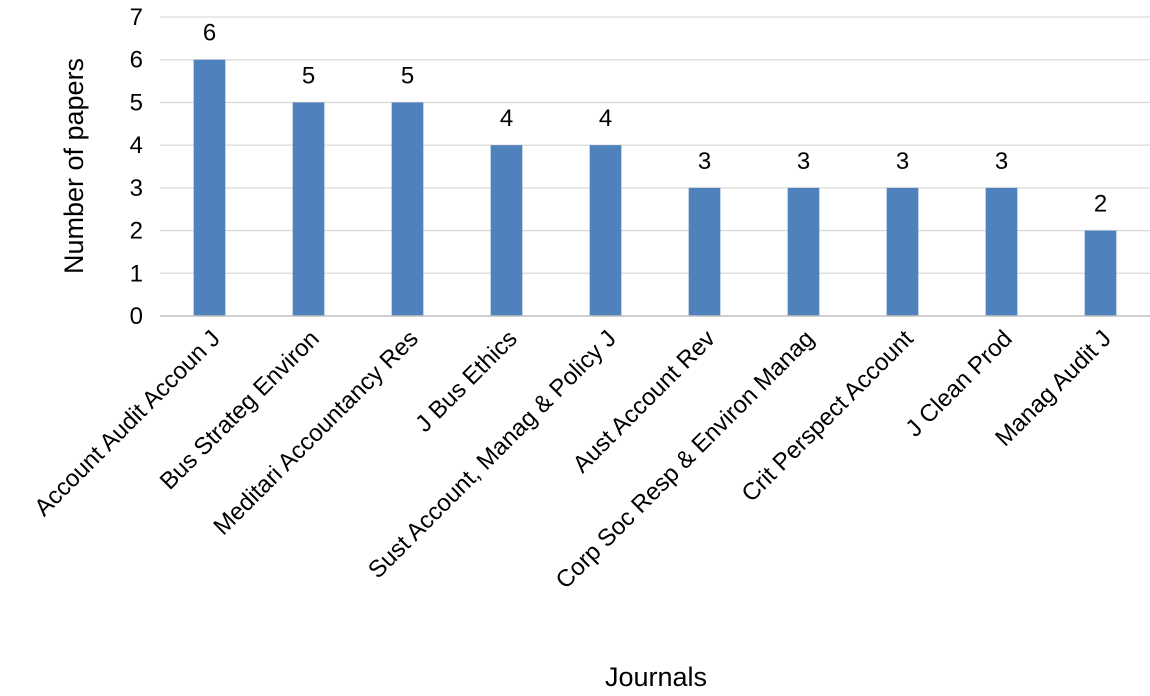 The image size is (1150, 696). Describe the element at coordinates (136, 102) in the screenshot. I see `y-tick-label: 5` at that location.